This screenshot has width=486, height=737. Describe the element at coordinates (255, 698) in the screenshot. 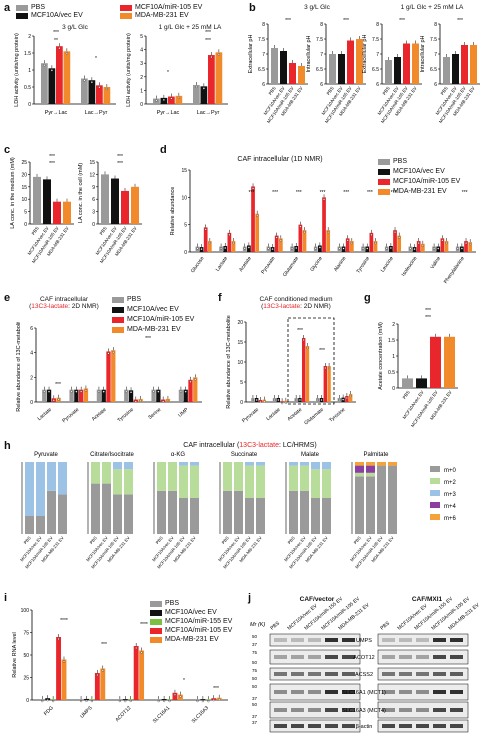

I see `mw-marker: 37` at that location.